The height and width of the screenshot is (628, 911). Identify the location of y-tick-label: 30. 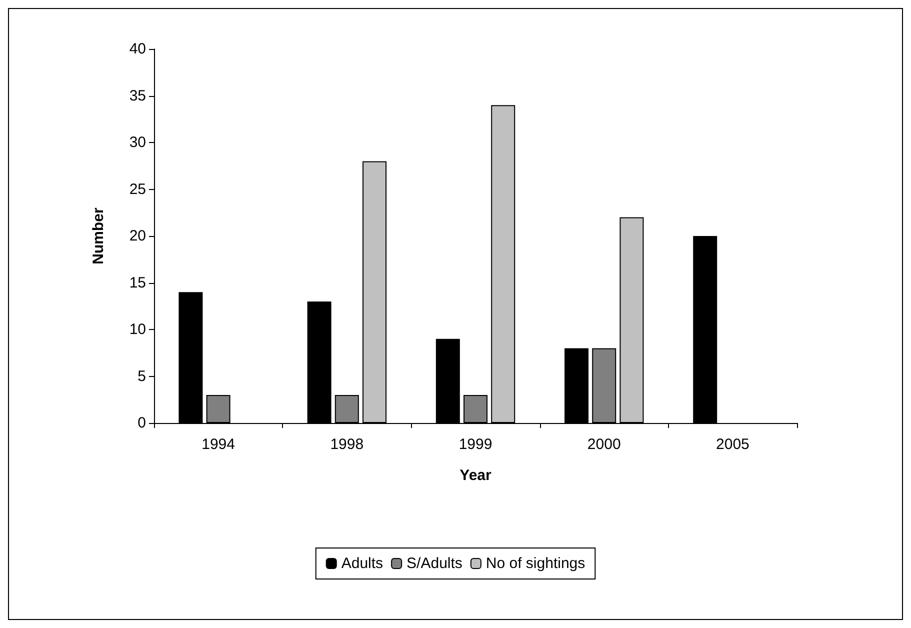
(137, 142).